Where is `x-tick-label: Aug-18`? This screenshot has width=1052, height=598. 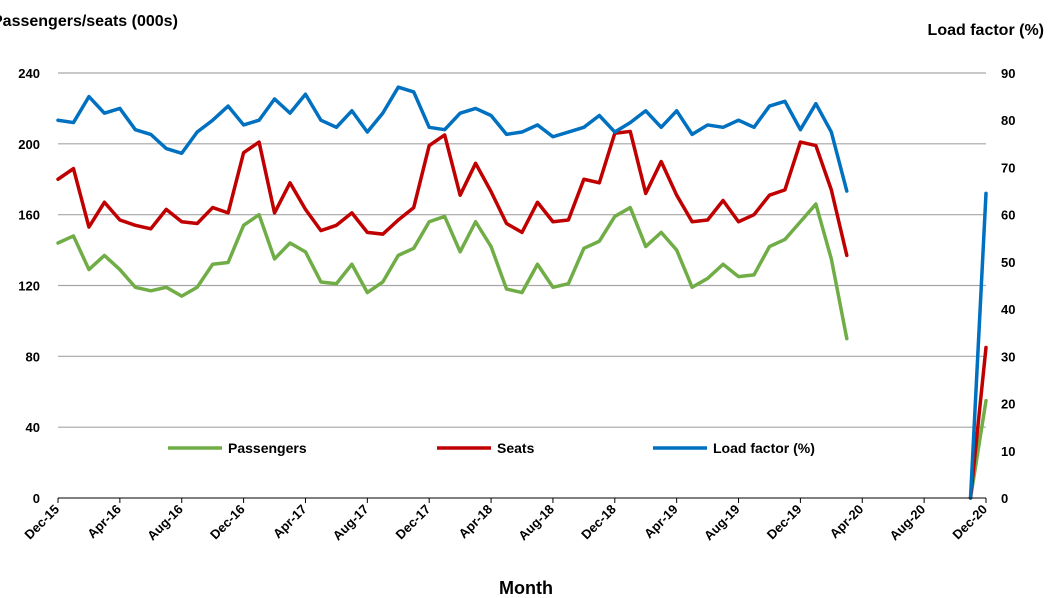 x-tick-label: Aug-18 is located at coordinates (536, 523).